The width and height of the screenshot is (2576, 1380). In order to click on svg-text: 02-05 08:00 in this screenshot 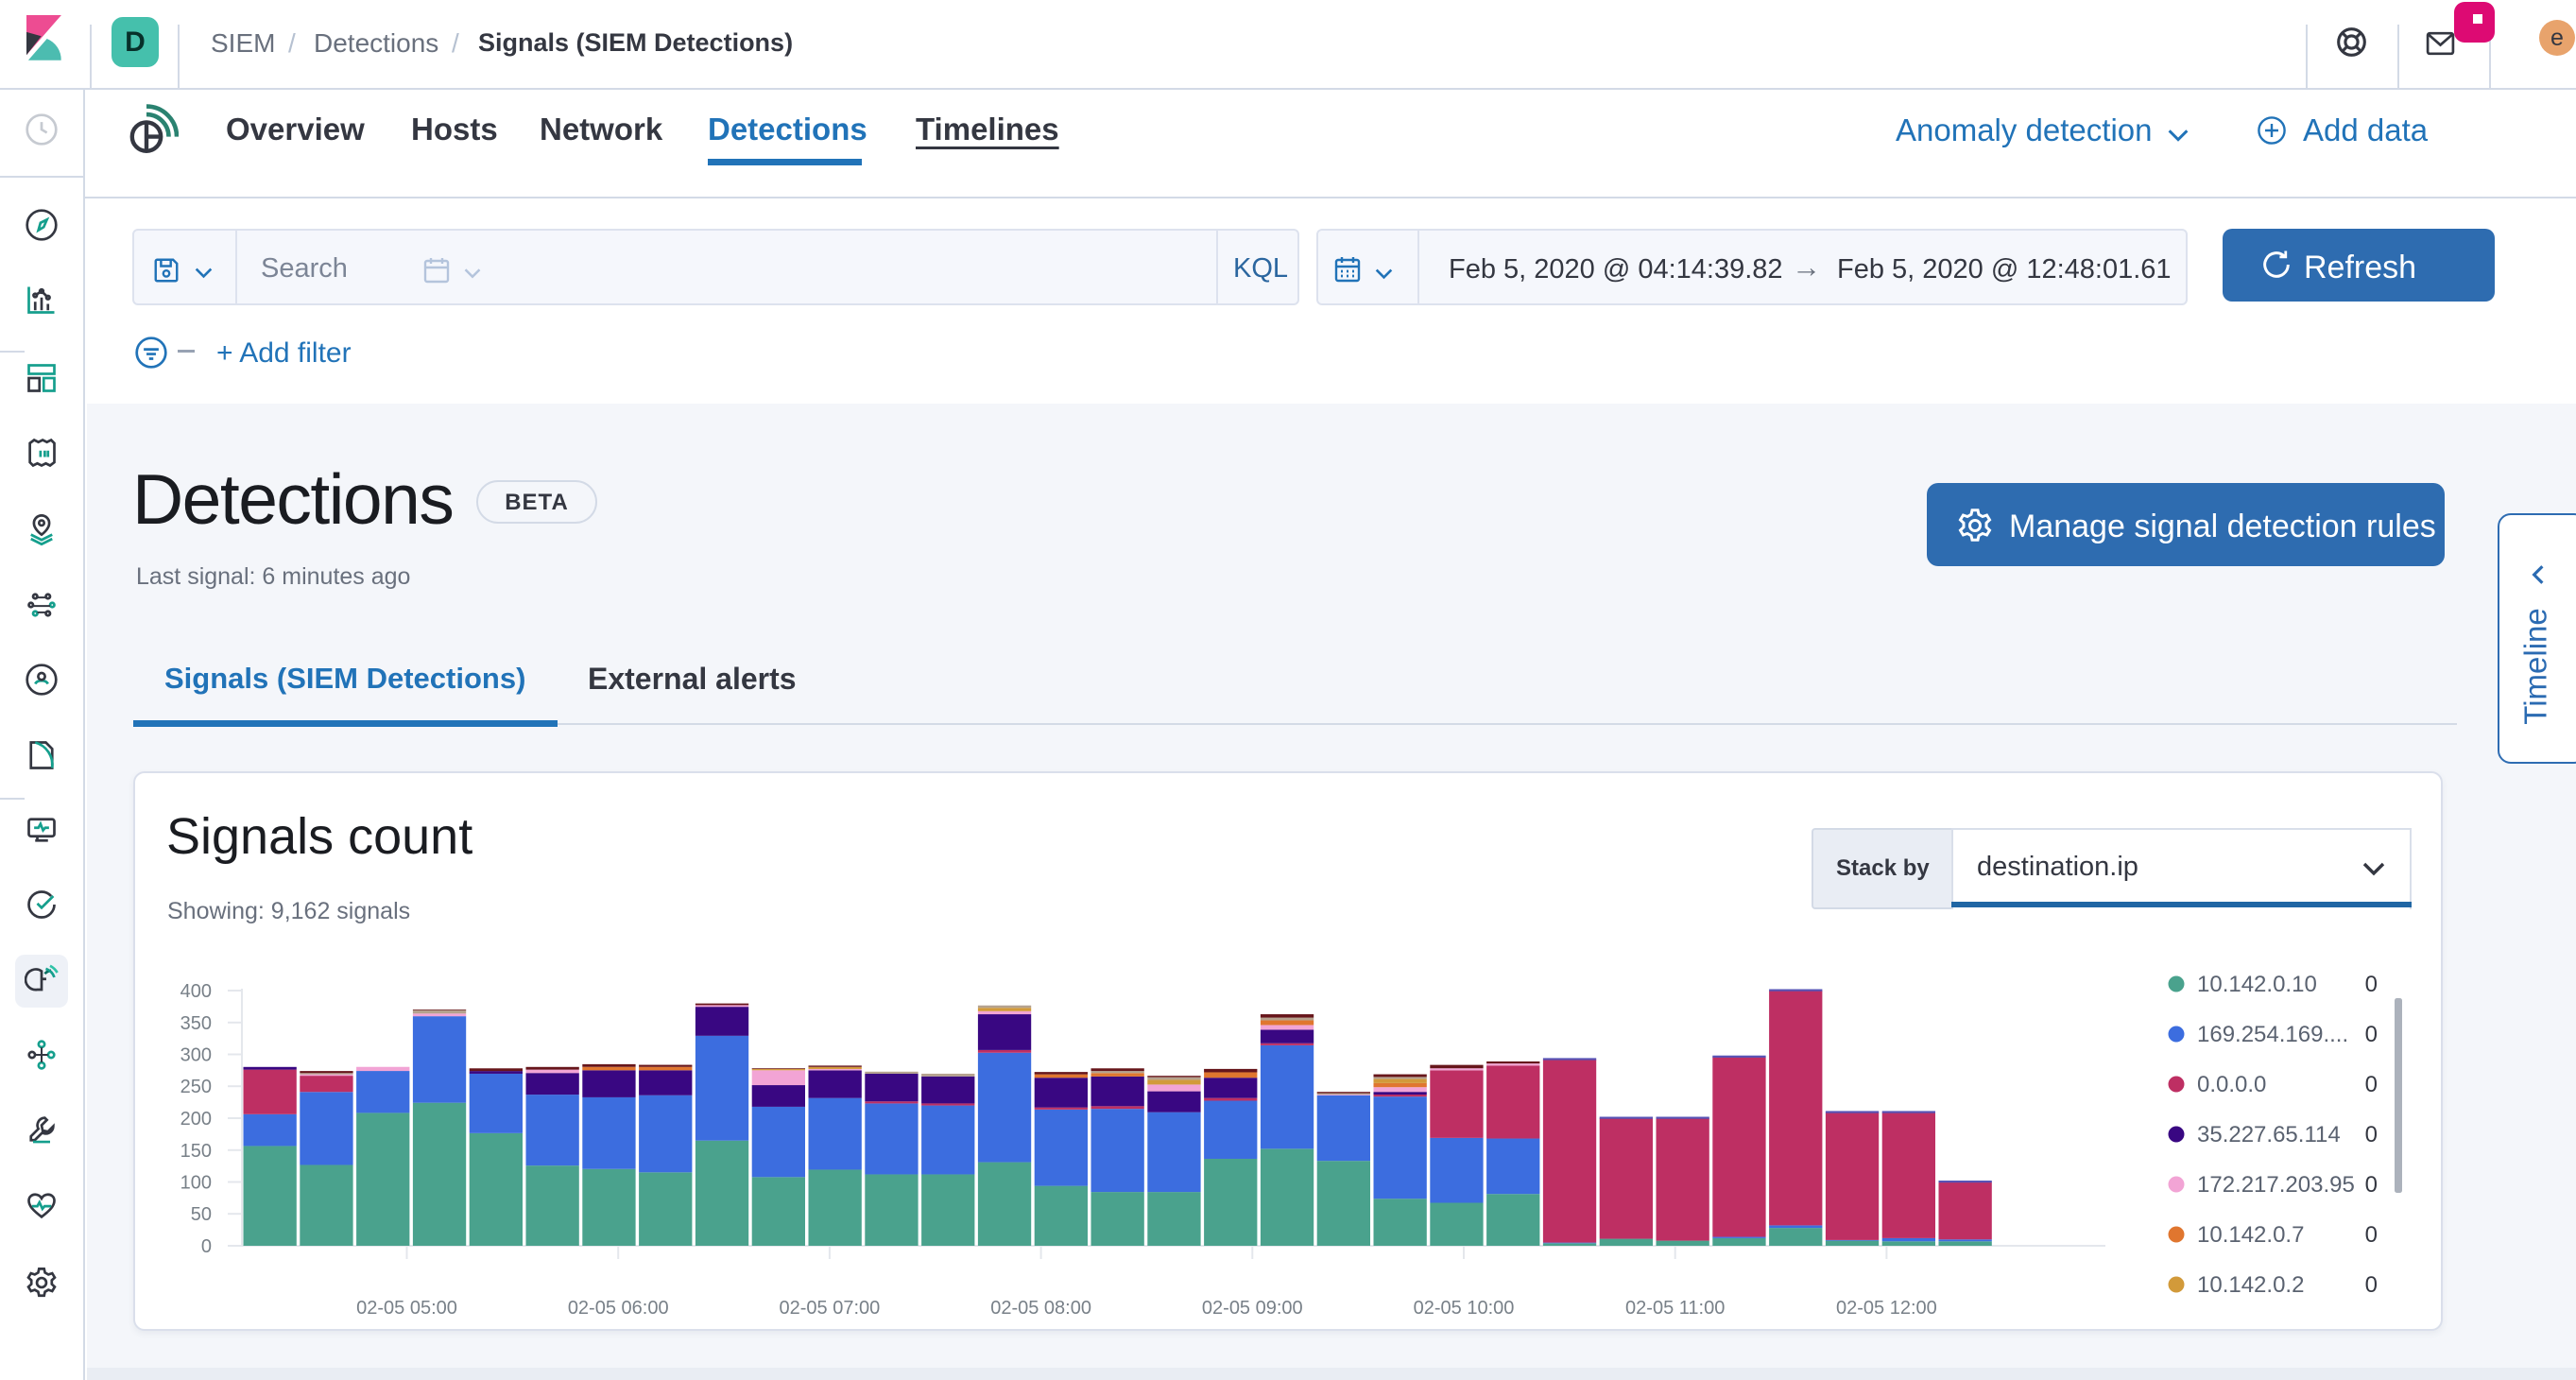, I will do `click(1040, 1309)`.